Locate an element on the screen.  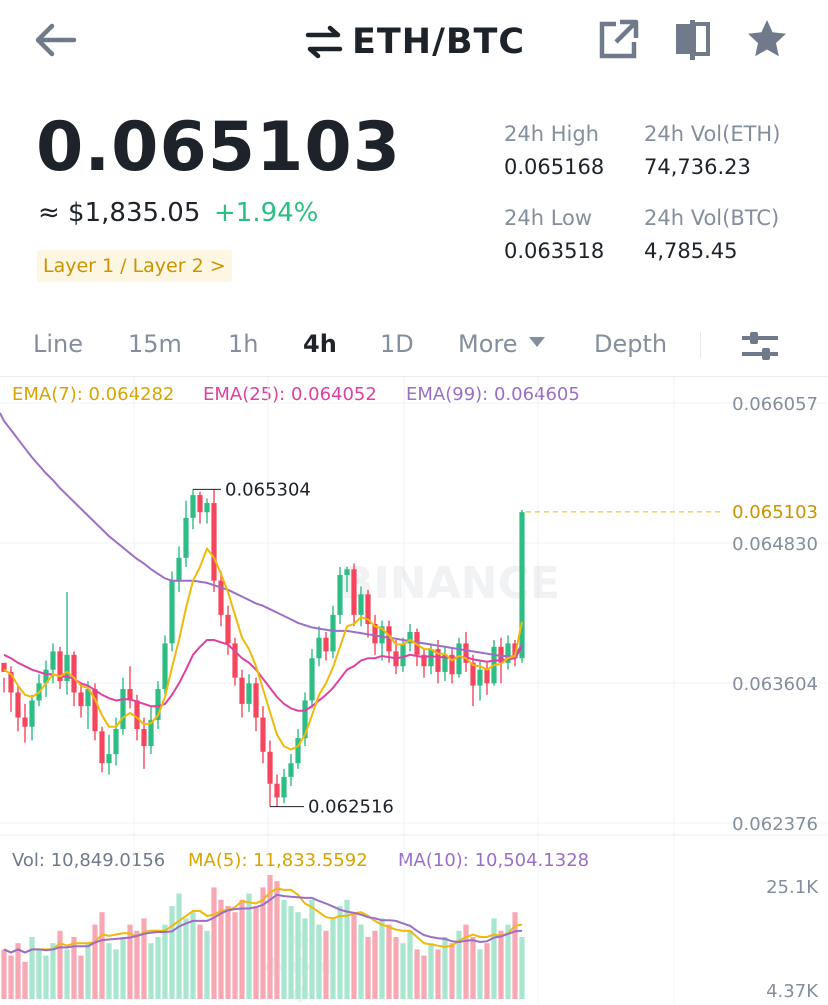
y-axis-label-4: 0.062376 is located at coordinates (775, 824).